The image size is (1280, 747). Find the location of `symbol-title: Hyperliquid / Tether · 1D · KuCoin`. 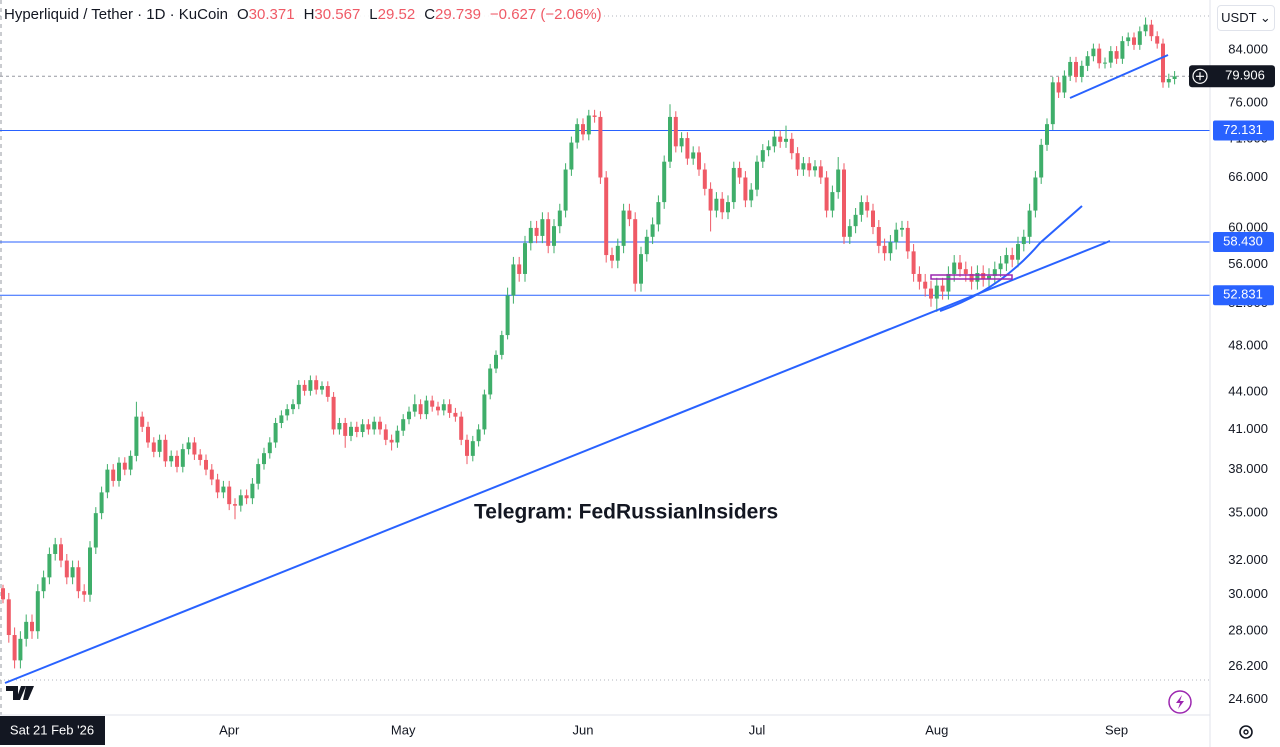

symbol-title: Hyperliquid / Tether · 1D · KuCoin is located at coordinates (116, 14).